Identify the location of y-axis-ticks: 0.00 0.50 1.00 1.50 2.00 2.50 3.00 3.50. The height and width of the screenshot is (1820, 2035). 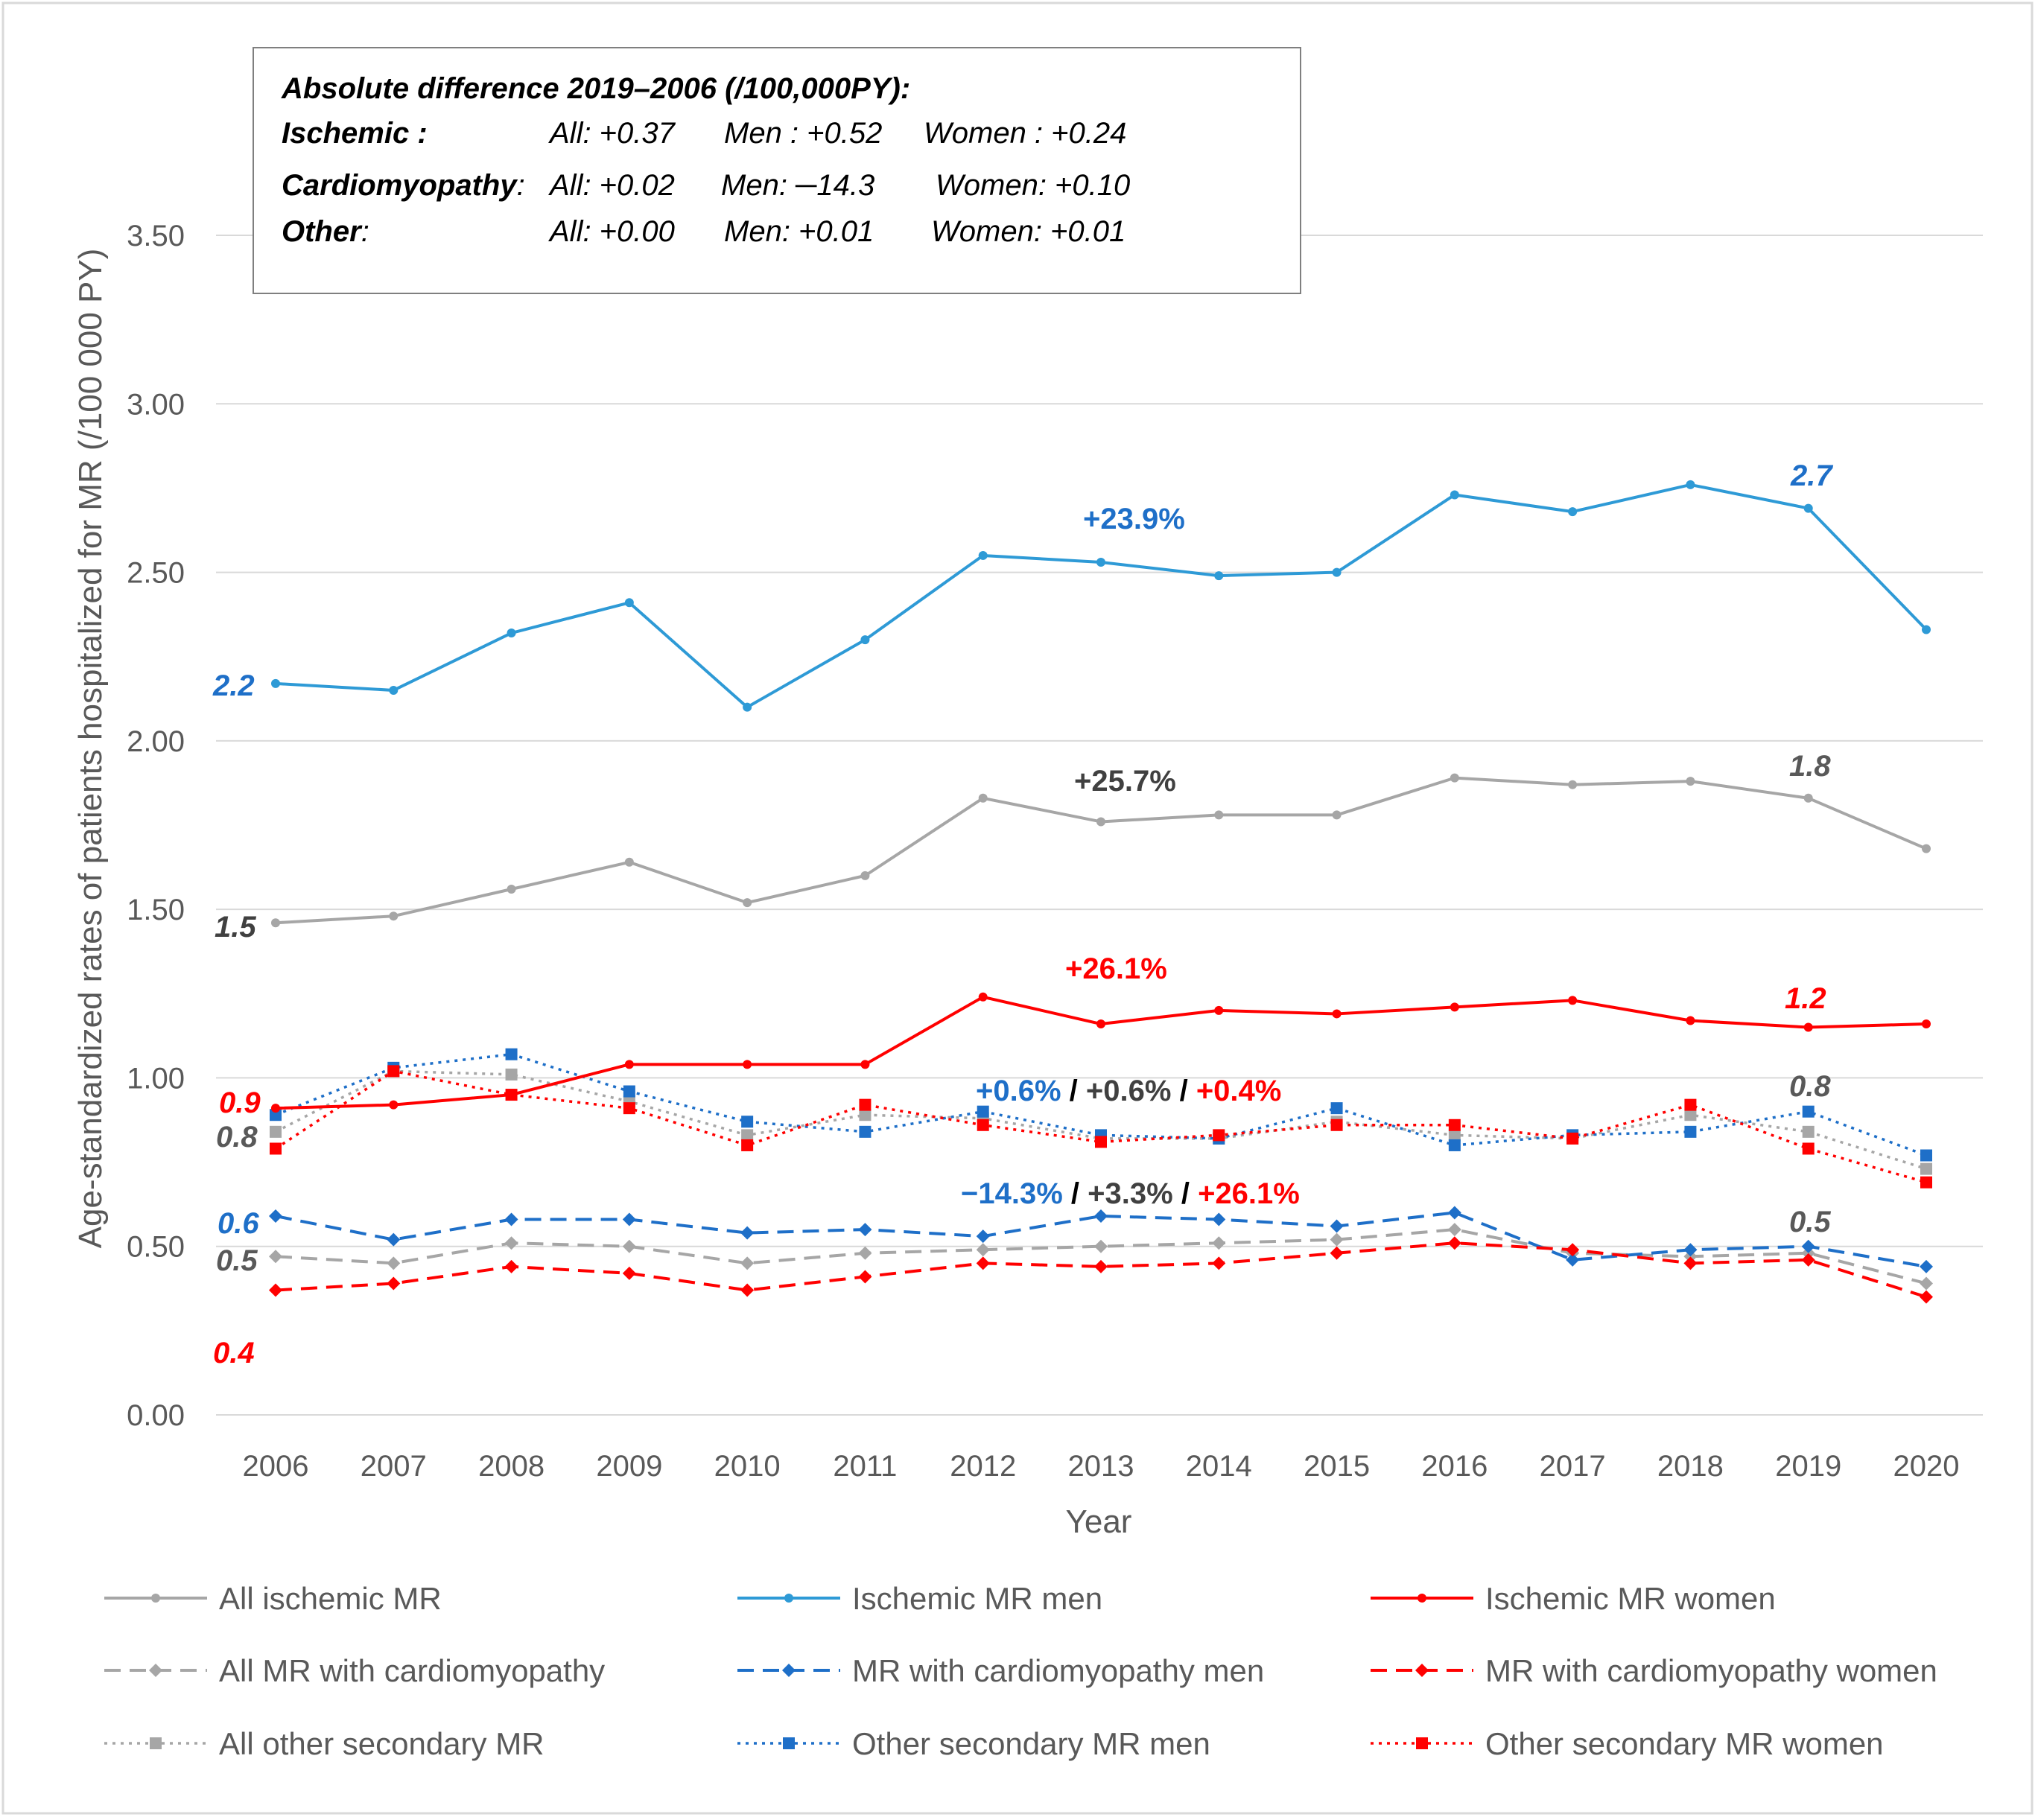
(156, 826).